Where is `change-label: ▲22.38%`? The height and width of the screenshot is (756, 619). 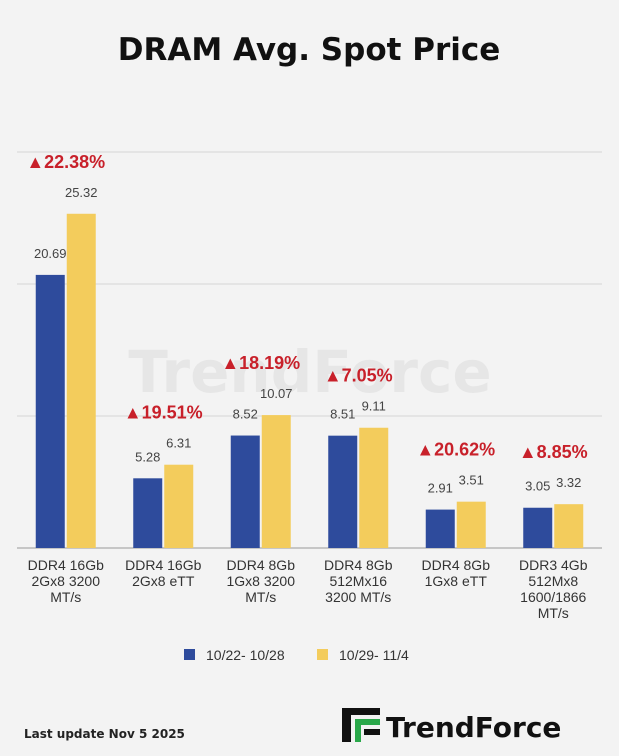 change-label: ▲22.38% is located at coordinates (65, 162).